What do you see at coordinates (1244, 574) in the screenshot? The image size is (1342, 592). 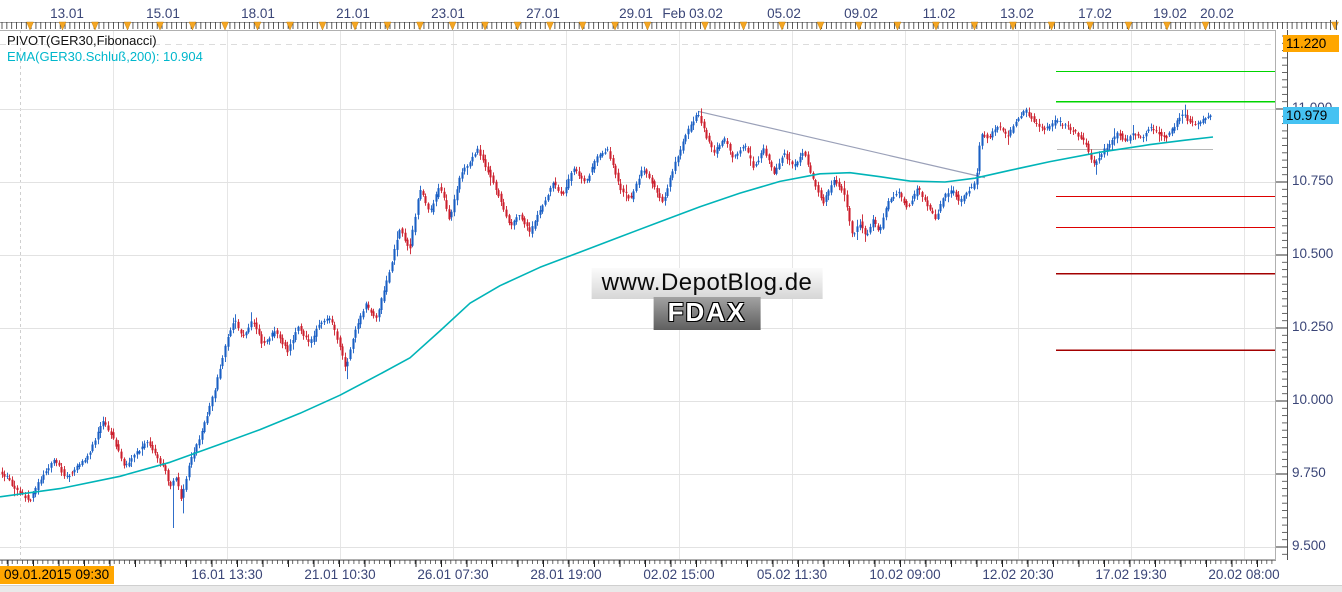 I see `bottom-axis-datetime-label: 20.02 08:00` at bounding box center [1244, 574].